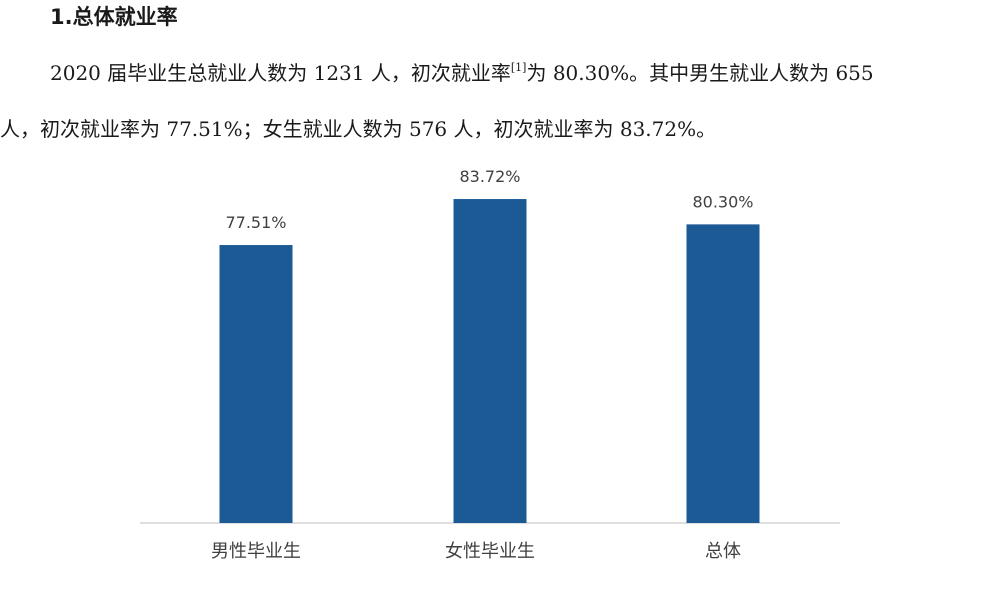 This screenshot has width=1000, height=591. What do you see at coordinates (518, 67) in the screenshot?
I see `footnote-reference: [1]` at bounding box center [518, 67].